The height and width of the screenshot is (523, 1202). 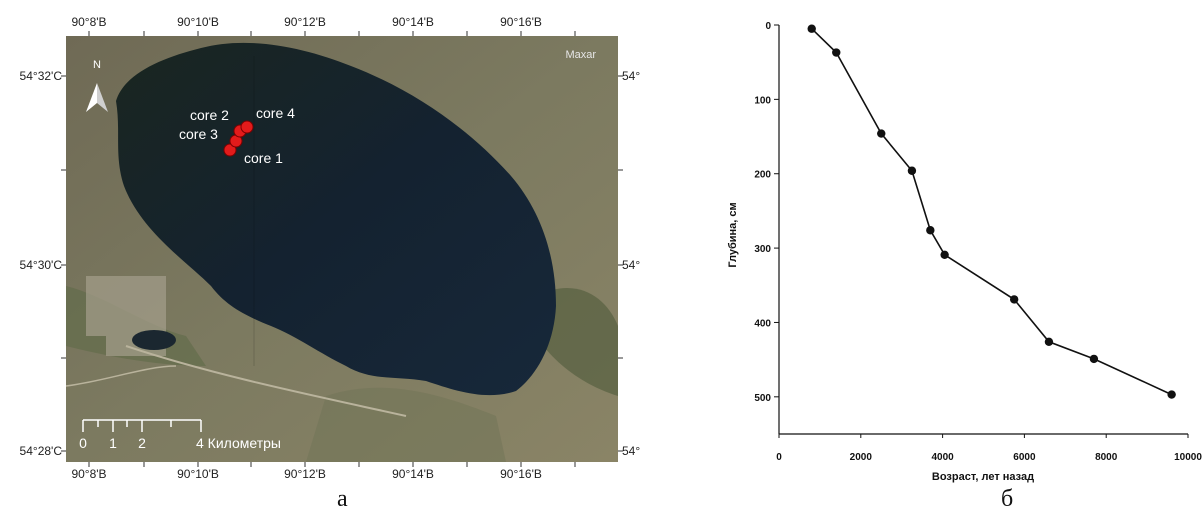 I want to click on core-label: core 3, so click(x=198, y=134).